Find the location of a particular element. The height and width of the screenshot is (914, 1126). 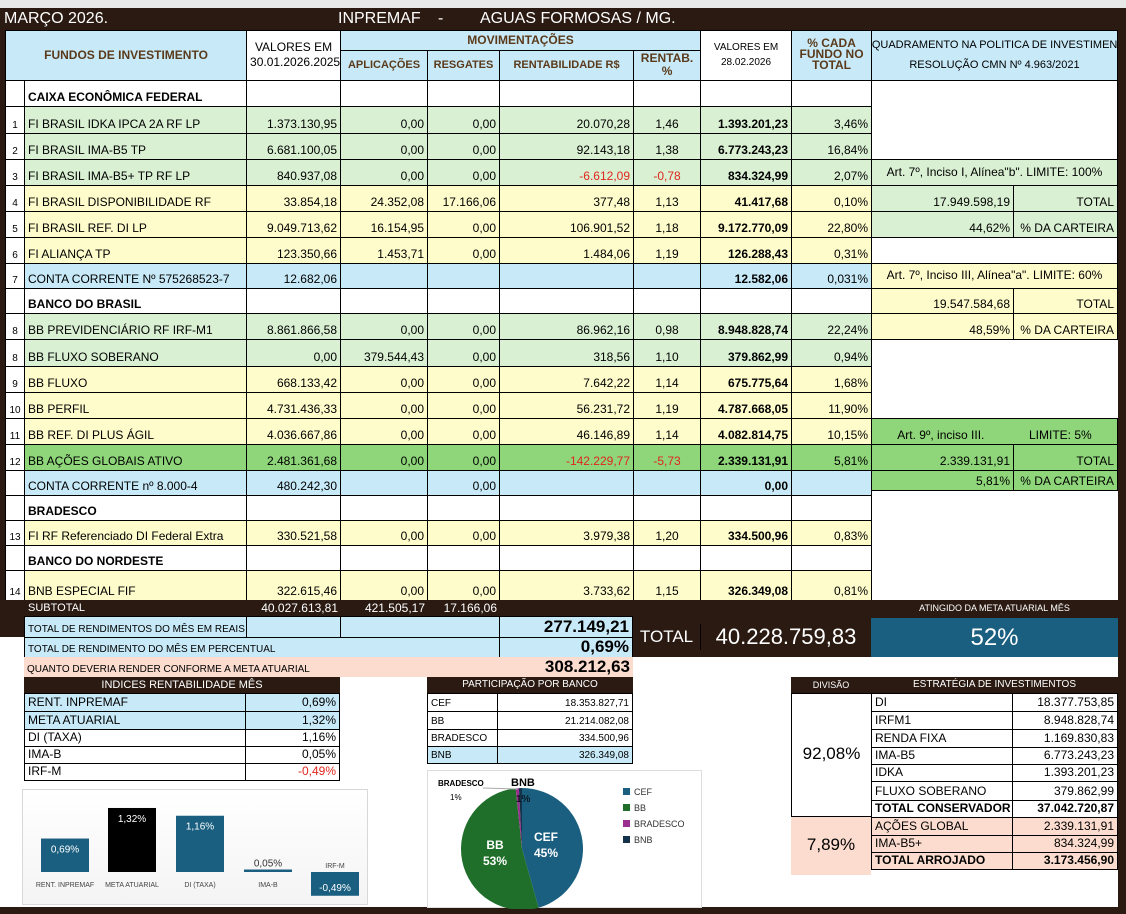

cell-num: 8 is located at coordinates (15, 326).